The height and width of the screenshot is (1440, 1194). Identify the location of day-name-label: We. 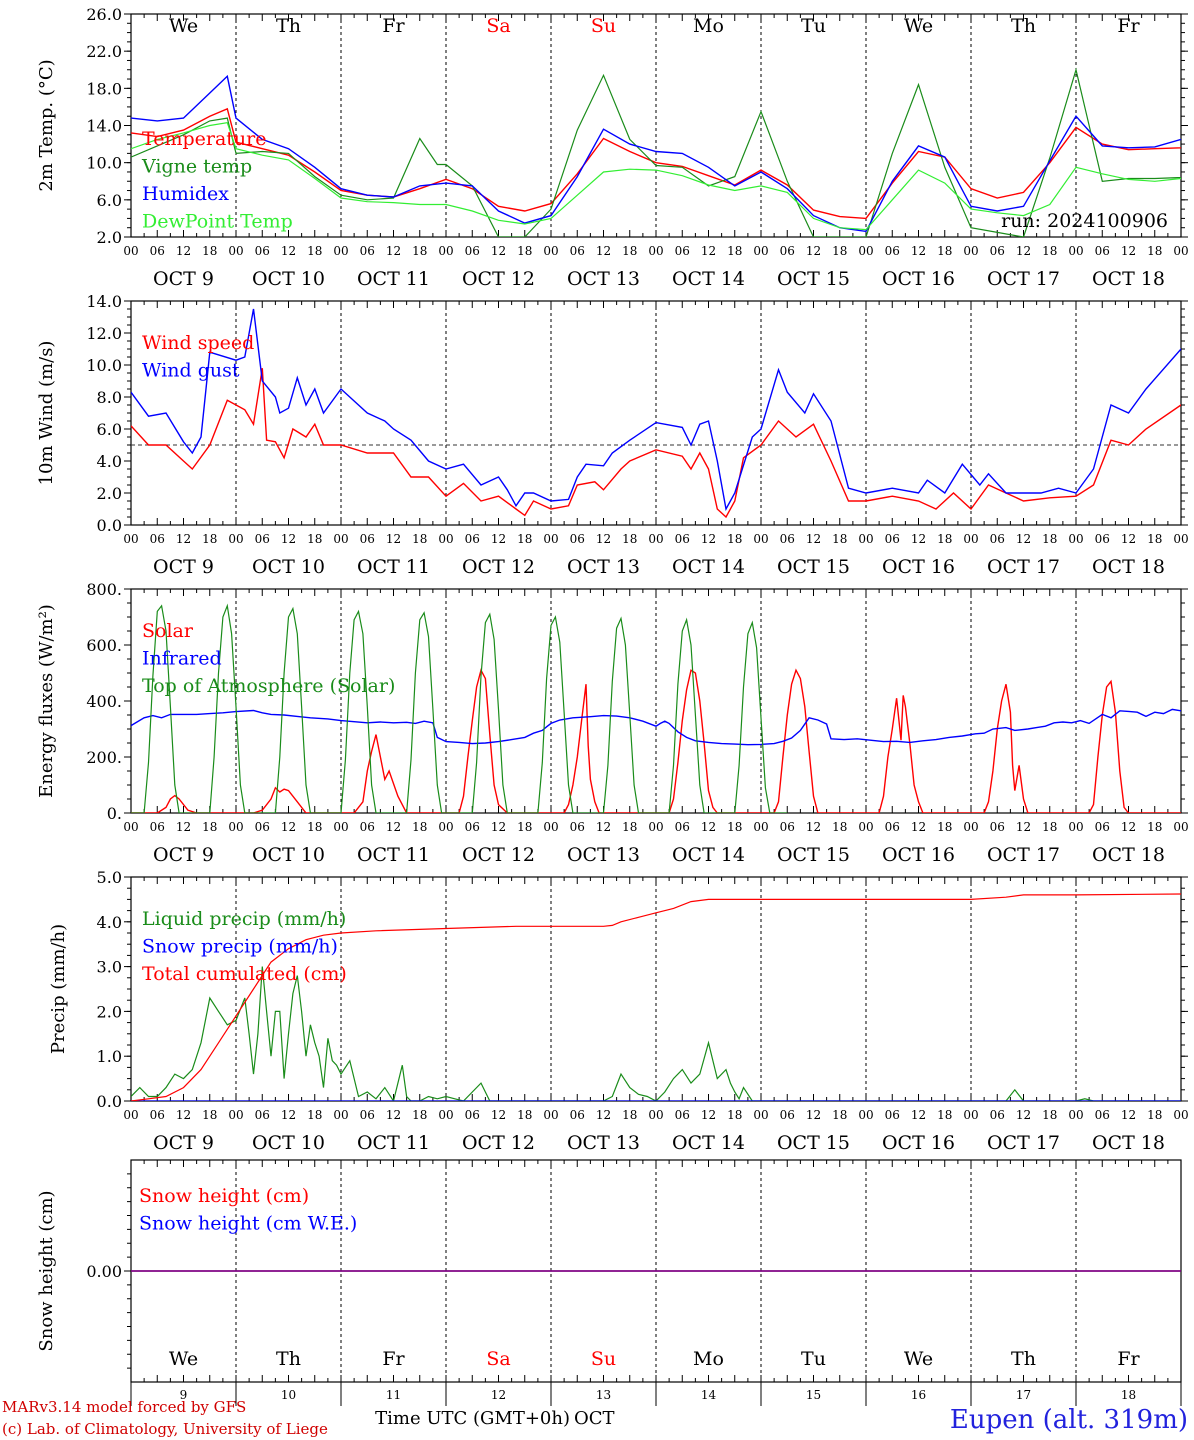
(918, 26).